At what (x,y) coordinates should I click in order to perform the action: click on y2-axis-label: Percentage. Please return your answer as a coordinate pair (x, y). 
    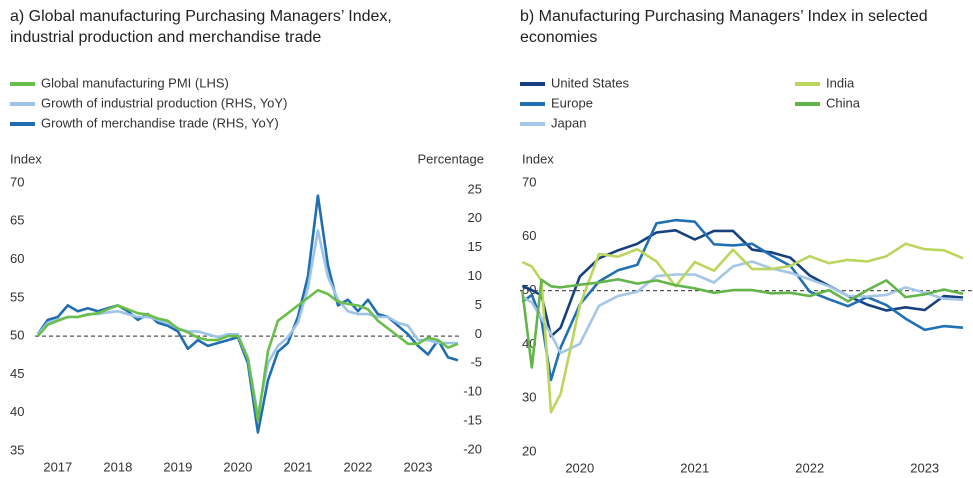
    Looking at the image, I should click on (451, 158).